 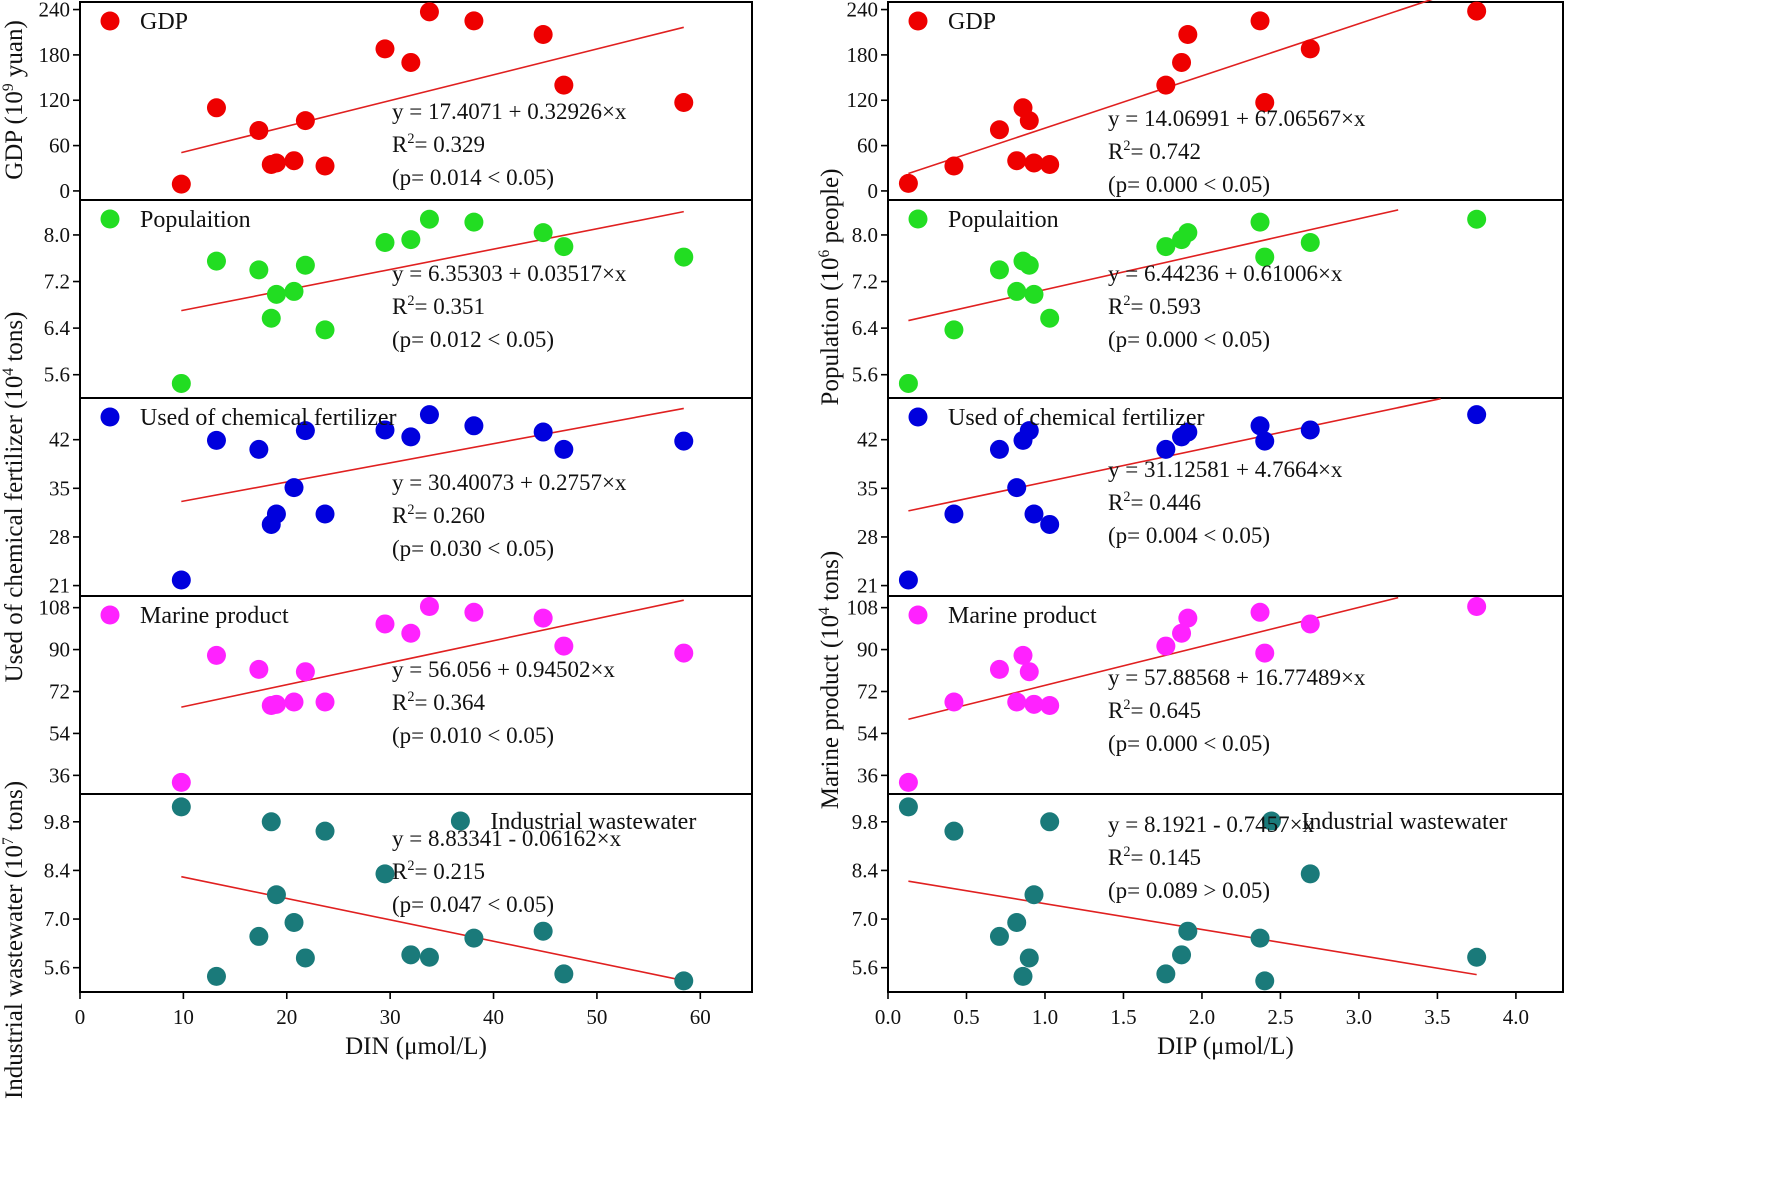 I want to click on r-squared: R2= 0.742, so click(x=1154, y=151).